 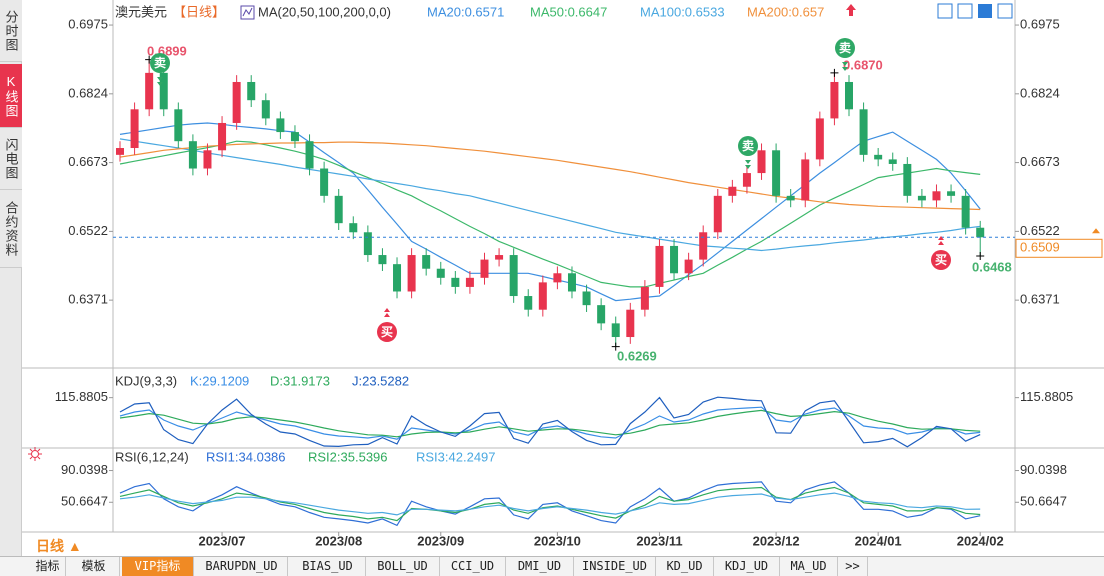 What do you see at coordinates (48, 566) in the screenshot?
I see `toolbar-tab: 指标` at bounding box center [48, 566].